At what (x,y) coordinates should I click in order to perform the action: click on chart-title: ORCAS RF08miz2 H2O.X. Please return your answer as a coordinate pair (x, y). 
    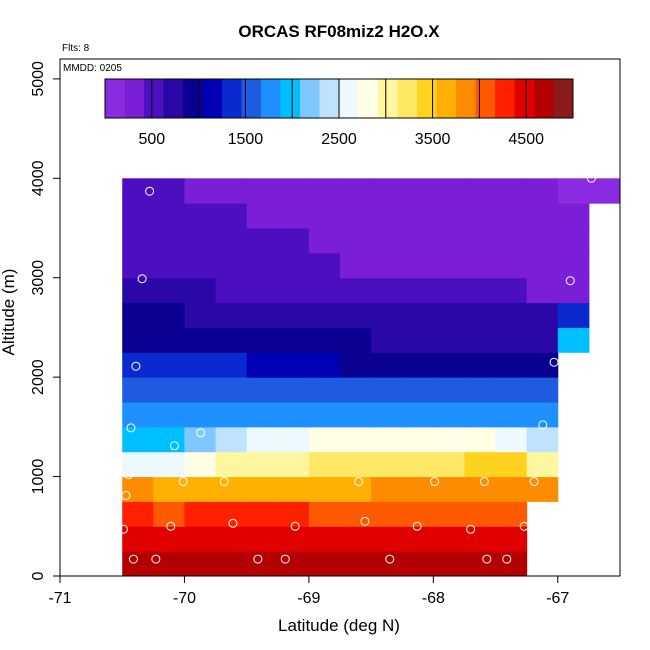
    Looking at the image, I should click on (339, 31).